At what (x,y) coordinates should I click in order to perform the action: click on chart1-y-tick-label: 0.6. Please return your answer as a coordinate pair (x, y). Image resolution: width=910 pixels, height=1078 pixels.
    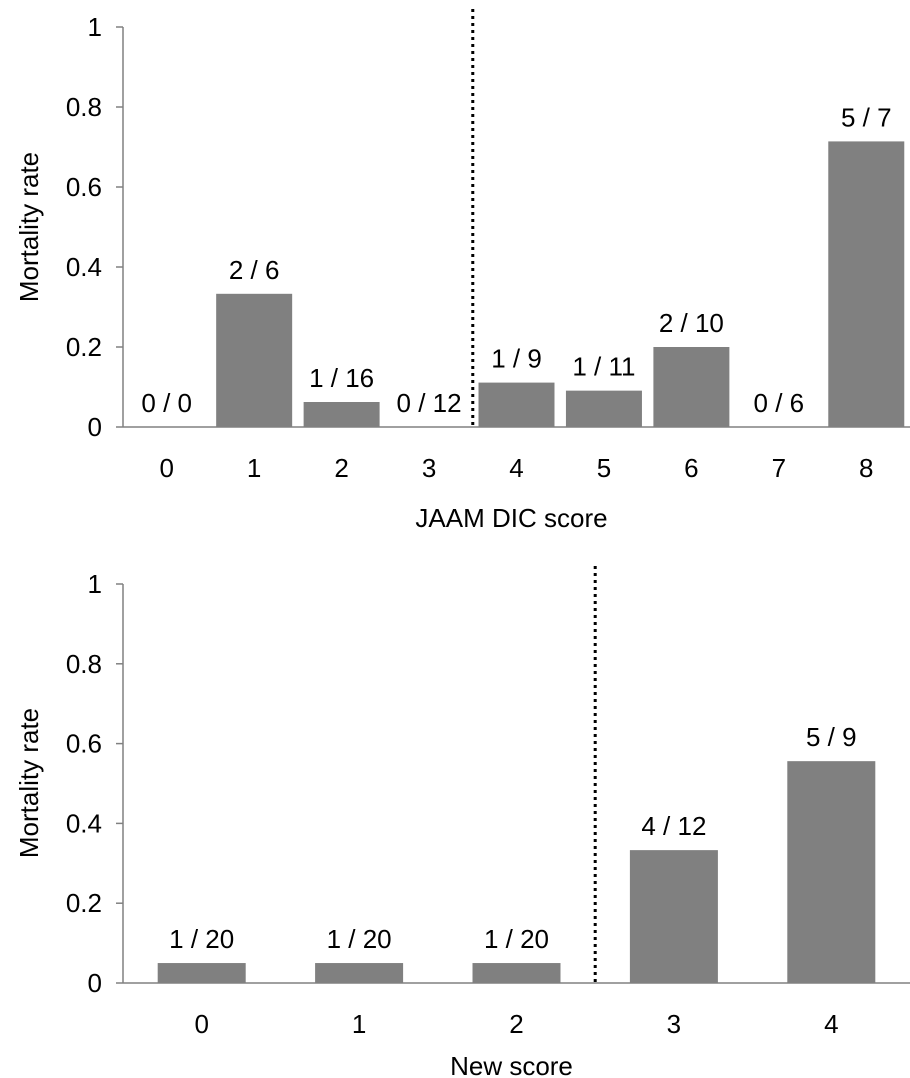
    Looking at the image, I should click on (84, 187).